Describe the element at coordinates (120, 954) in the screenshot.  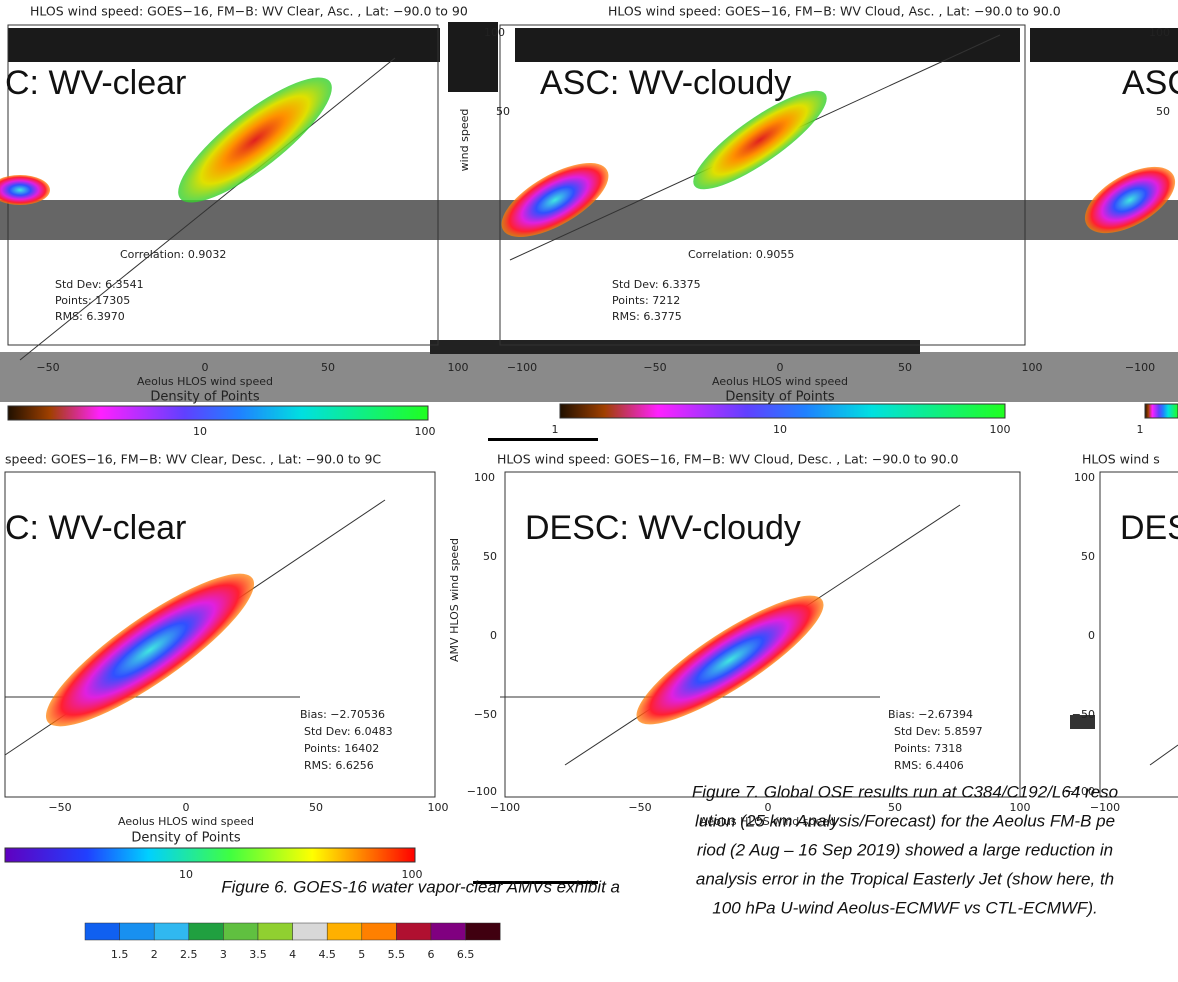
I see `scale-tick-label: 1.5` at that location.